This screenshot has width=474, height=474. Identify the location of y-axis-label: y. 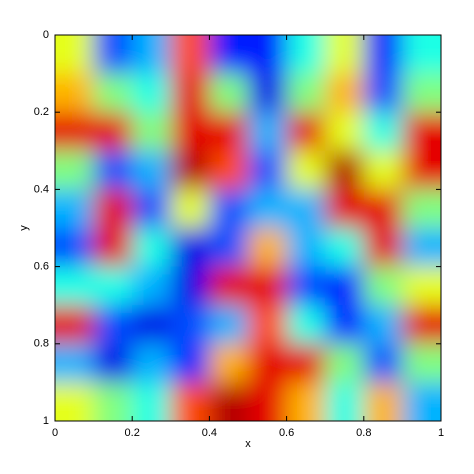
(24, 228).